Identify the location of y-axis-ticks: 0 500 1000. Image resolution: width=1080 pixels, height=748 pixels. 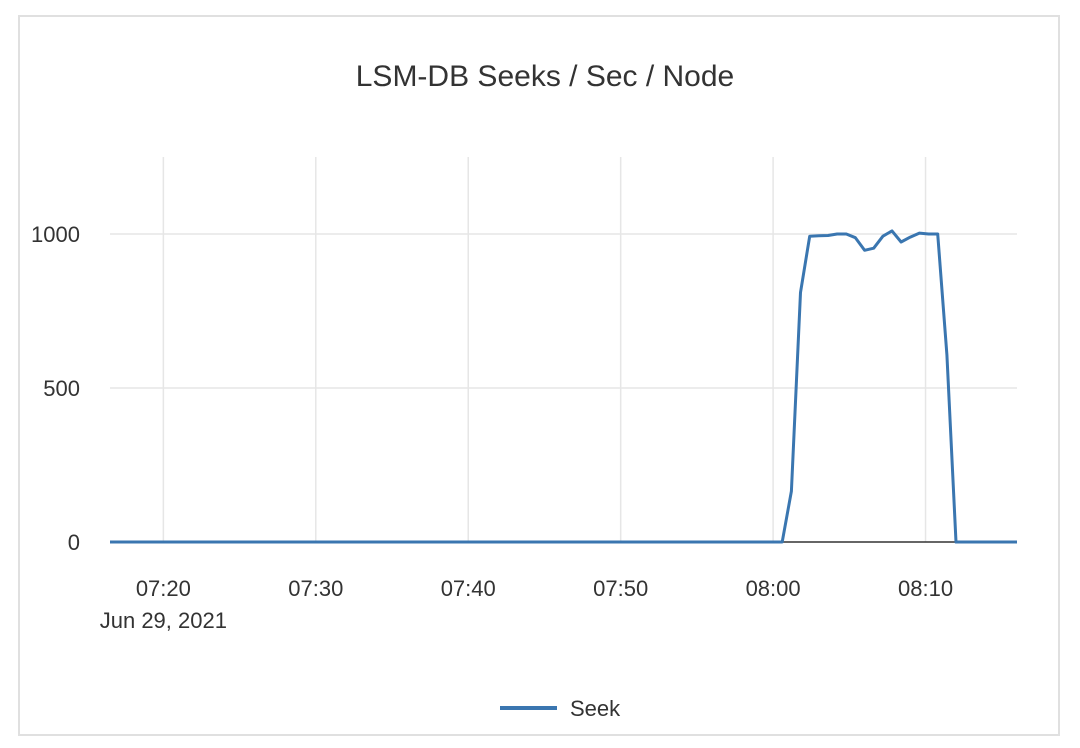
(55, 388).